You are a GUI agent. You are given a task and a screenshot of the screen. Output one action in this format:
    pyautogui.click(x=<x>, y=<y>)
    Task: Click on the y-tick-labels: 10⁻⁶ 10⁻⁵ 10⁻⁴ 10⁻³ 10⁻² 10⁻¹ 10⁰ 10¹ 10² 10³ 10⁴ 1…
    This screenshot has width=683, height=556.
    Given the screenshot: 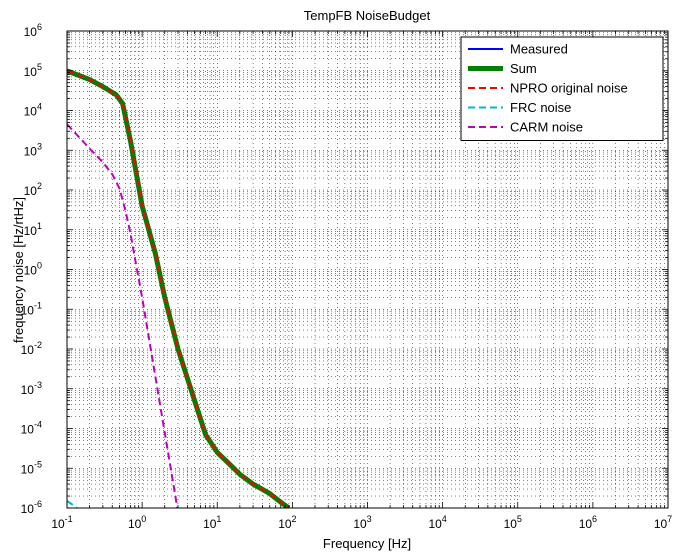 What is the action you would take?
    pyautogui.click(x=31, y=269)
    